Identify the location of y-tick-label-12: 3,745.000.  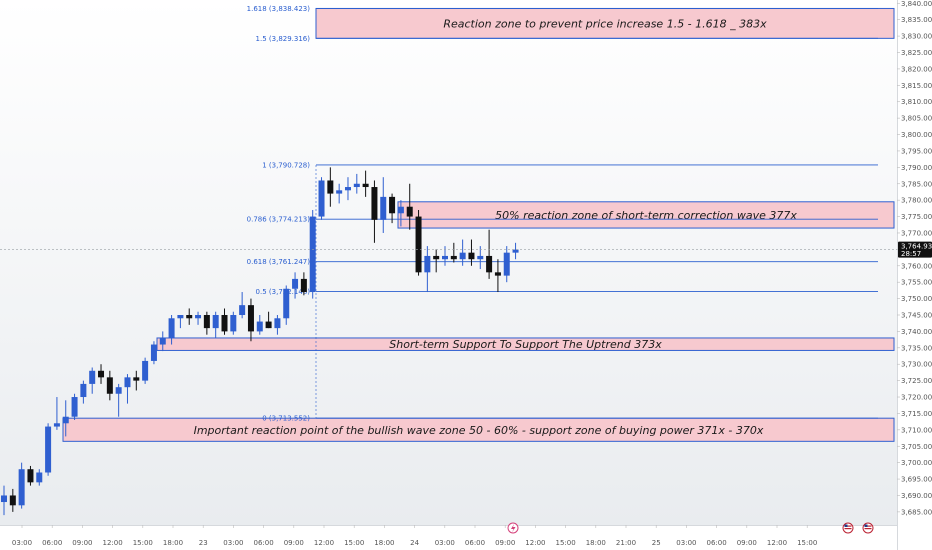
(916, 316).